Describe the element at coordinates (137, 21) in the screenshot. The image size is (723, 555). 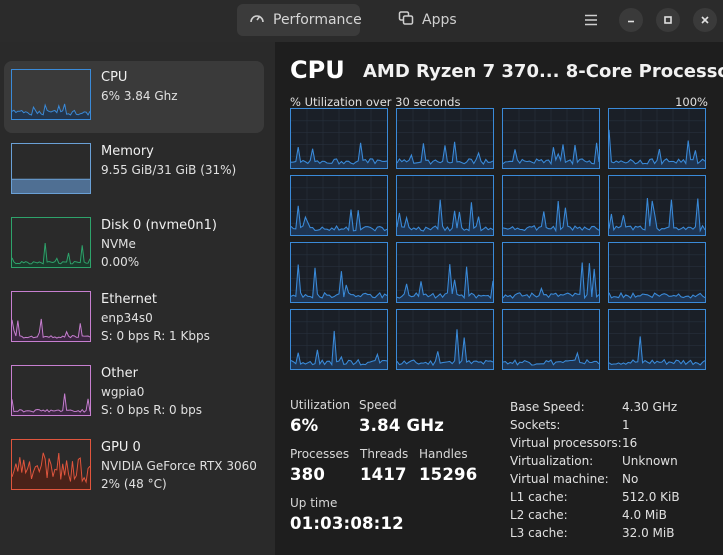
I see `sidebar-header` at that location.